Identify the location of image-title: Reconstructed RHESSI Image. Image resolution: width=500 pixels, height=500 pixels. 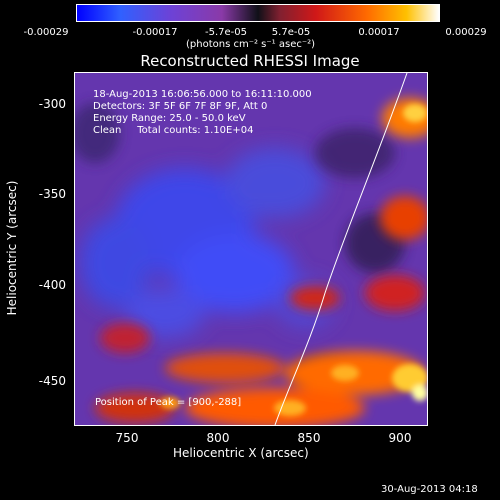
(250, 61).